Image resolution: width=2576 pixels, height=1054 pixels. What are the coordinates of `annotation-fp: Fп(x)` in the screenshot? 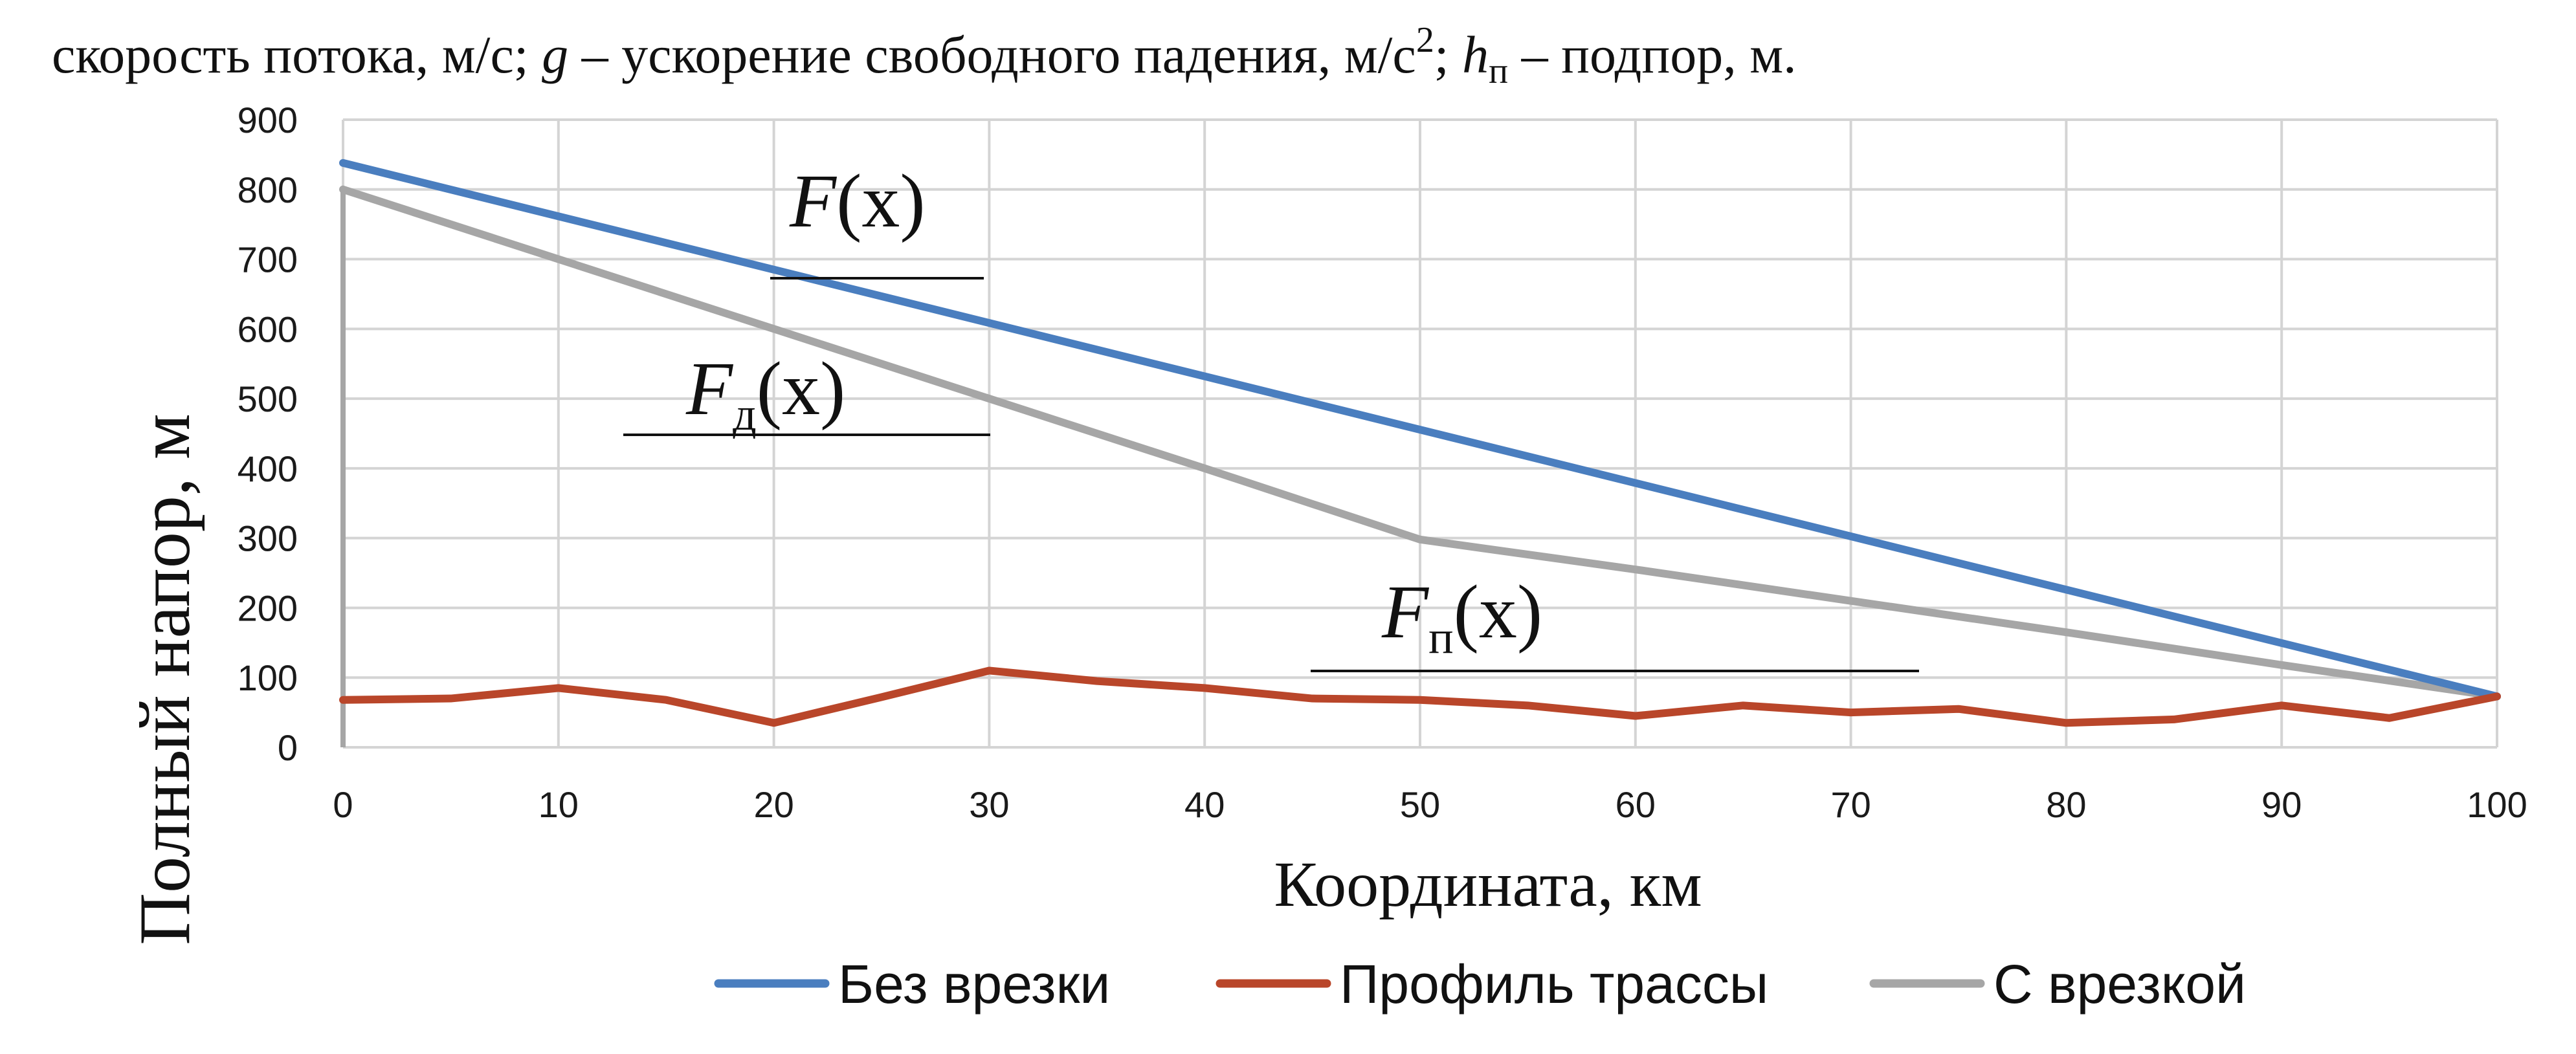 It's located at (1461, 616).